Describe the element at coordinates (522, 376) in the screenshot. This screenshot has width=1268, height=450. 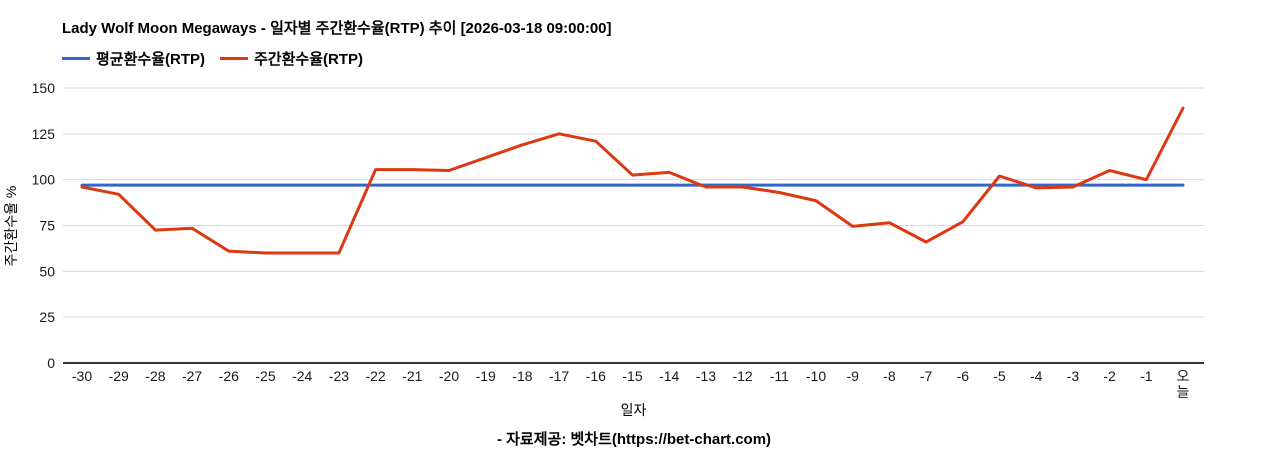
I see `x-tick-label: -18` at that location.